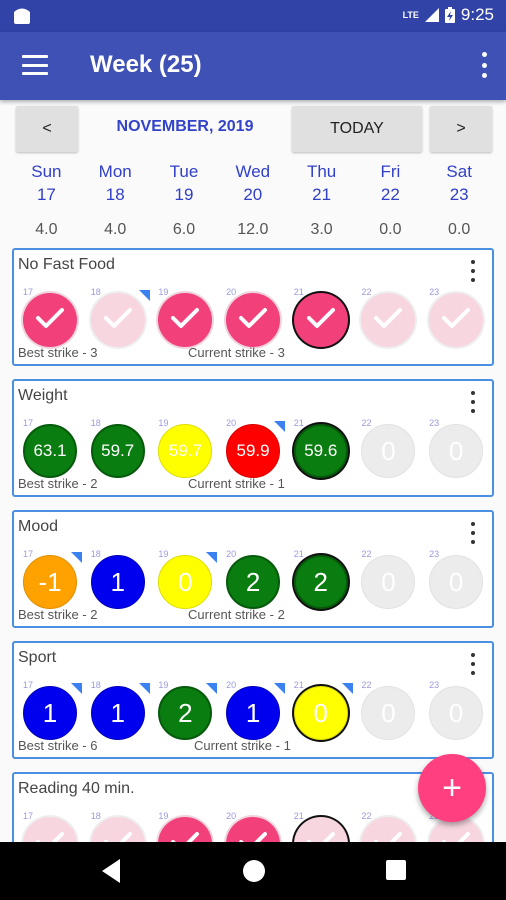  I want to click on day-cell: 18, so click(120, 318).